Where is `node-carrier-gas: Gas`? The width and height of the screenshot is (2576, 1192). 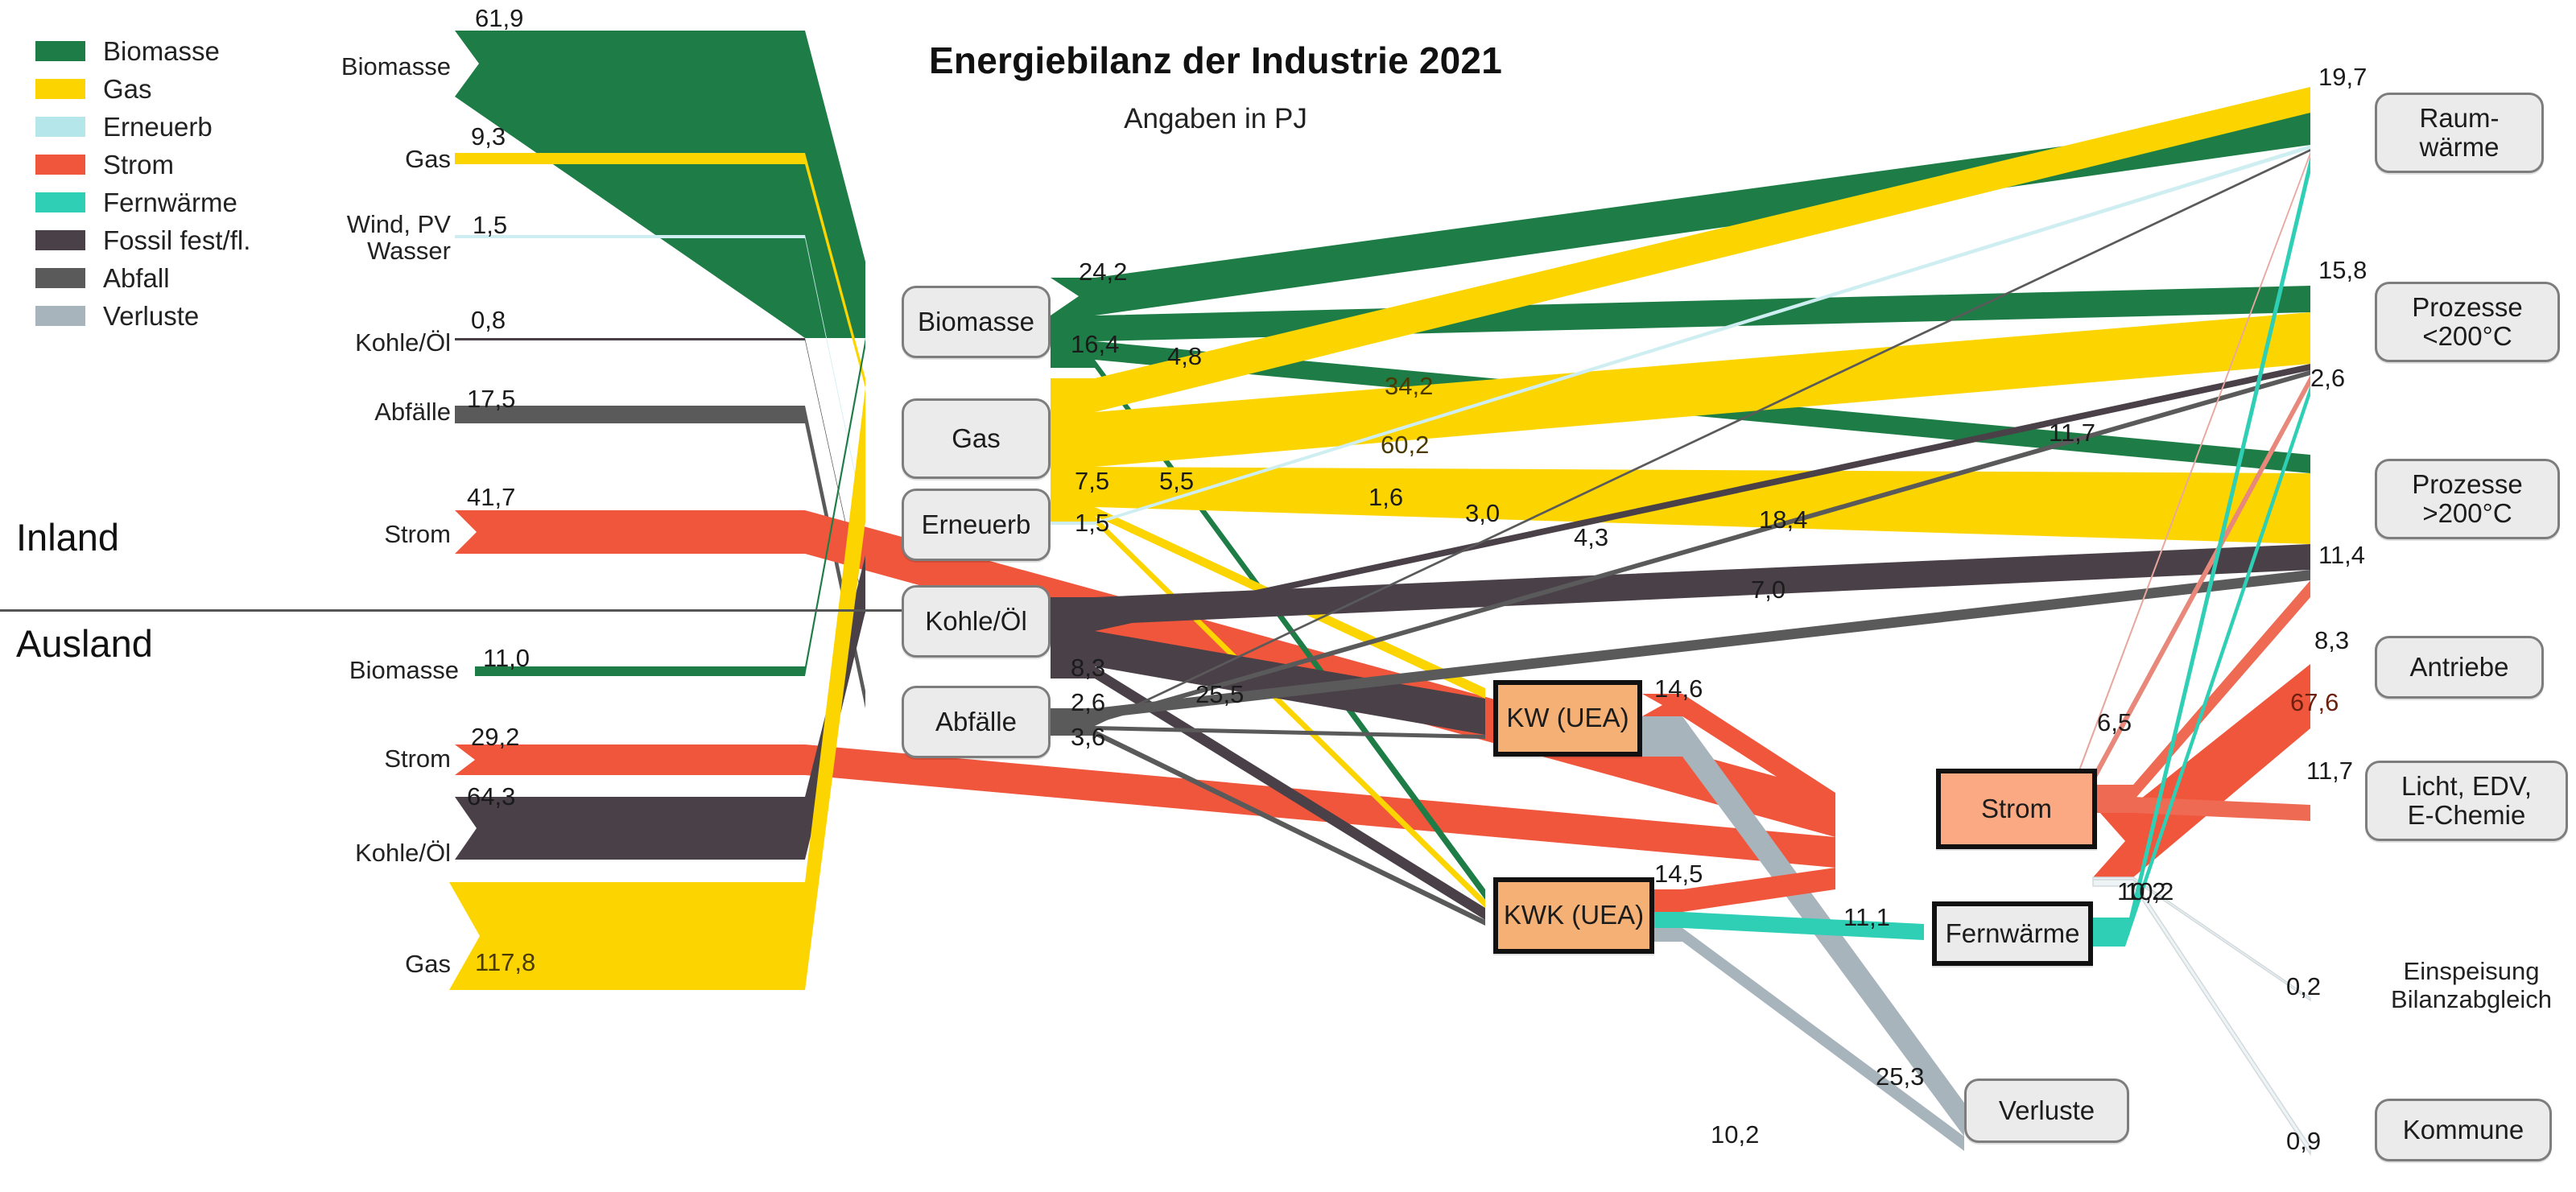 node-carrier-gas: Gas is located at coordinates (976, 438).